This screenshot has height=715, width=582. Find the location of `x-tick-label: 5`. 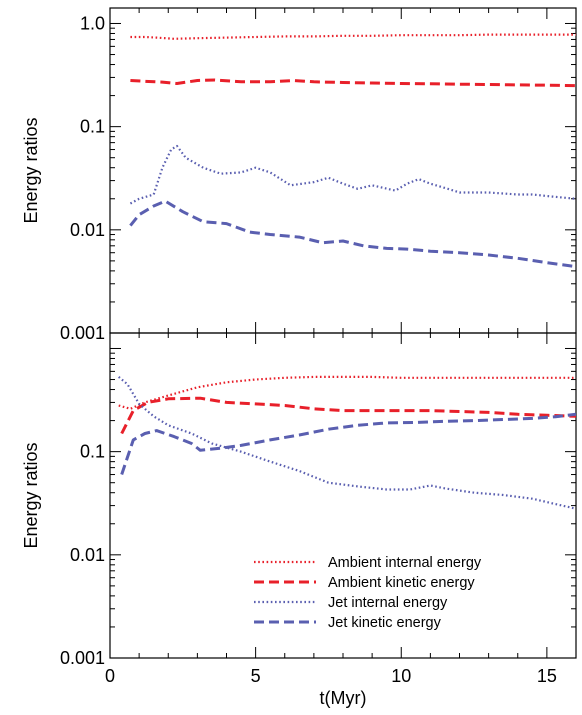

x-tick-label: 5 is located at coordinates (256, 676).